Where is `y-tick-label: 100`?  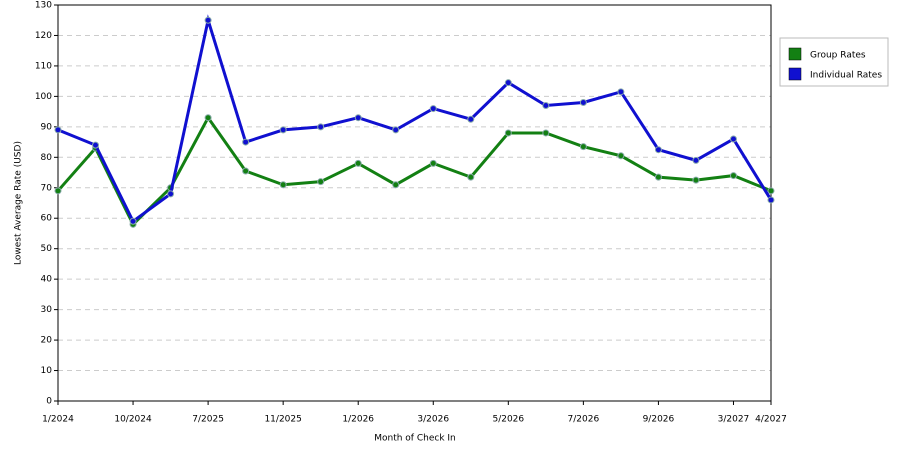 y-tick-label: 100 is located at coordinates (43, 97).